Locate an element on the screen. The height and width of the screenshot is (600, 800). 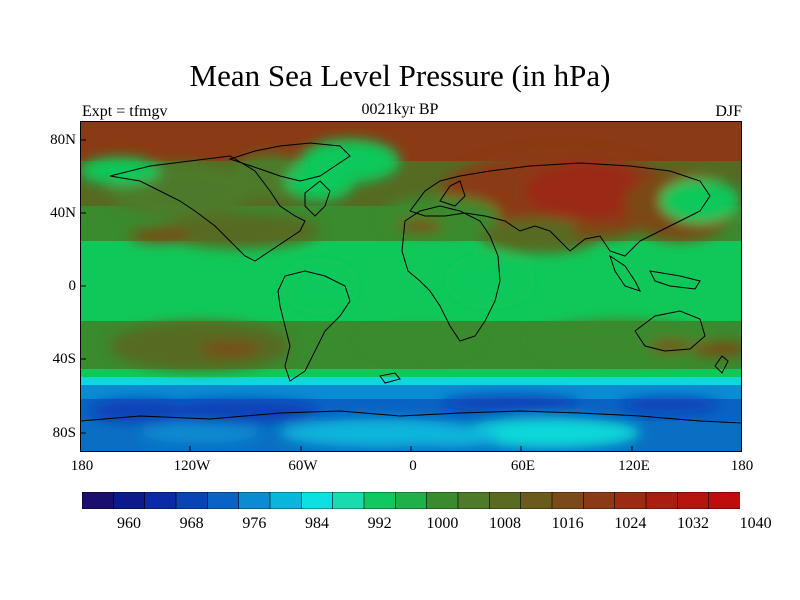
colorbar-label: 992 is located at coordinates (379, 523).